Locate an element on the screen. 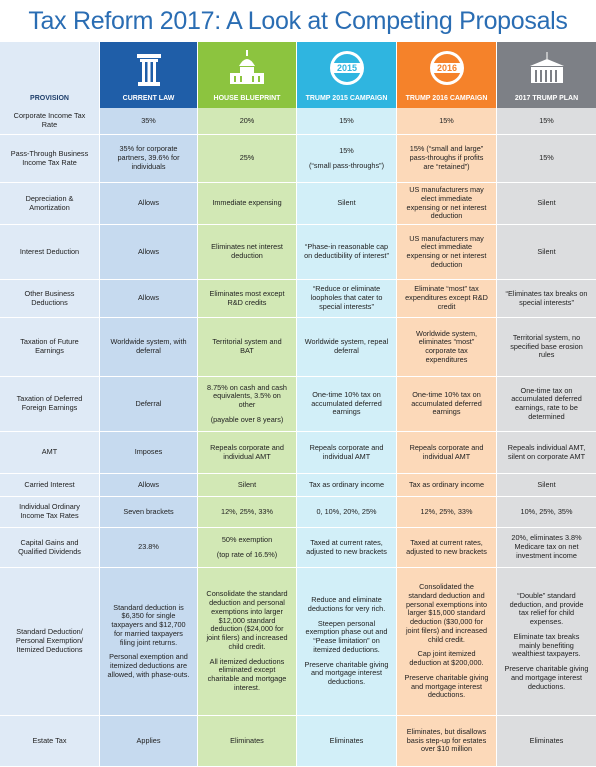 The height and width of the screenshot is (767, 596). capitol-icon is located at coordinates (247, 67).